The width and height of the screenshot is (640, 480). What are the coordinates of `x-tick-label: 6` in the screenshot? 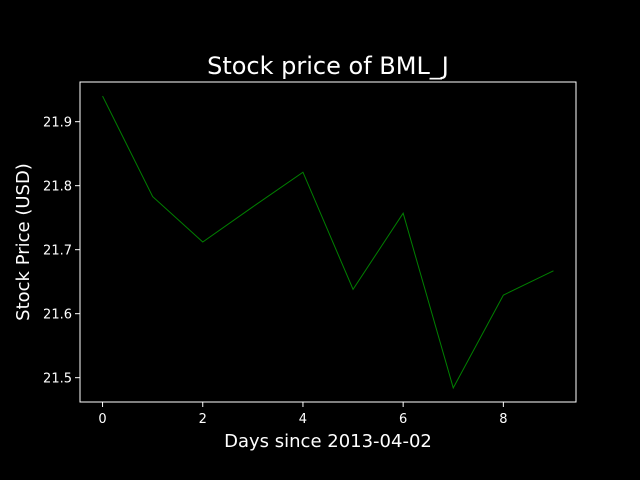 It's located at (403, 419).